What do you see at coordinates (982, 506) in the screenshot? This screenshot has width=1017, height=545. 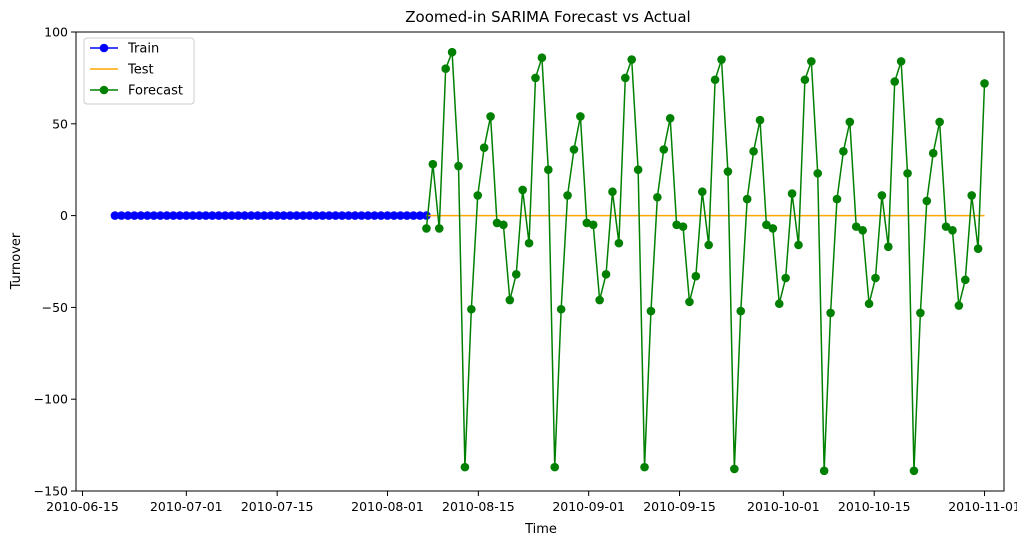 I see `x-tick-label: 2010-11-01` at bounding box center [982, 506].